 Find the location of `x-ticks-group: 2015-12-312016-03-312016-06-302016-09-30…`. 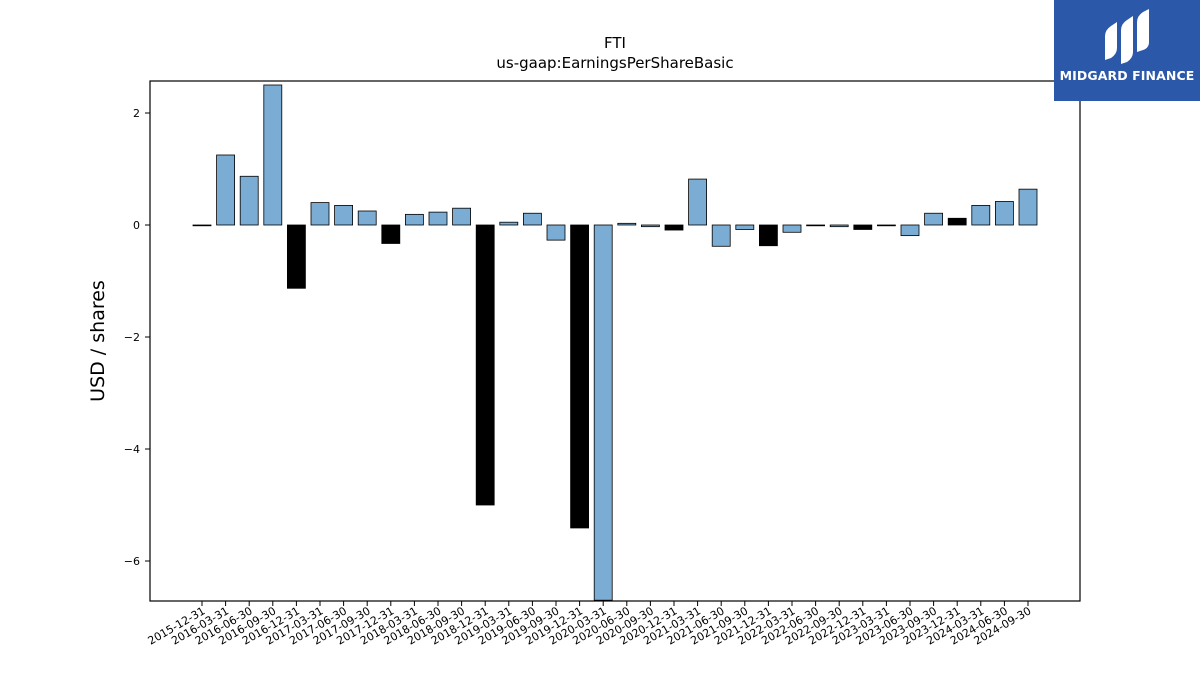

x-ticks-group: 2015-12-312016-03-312016-06-302016-09-30… is located at coordinates (590, 624).